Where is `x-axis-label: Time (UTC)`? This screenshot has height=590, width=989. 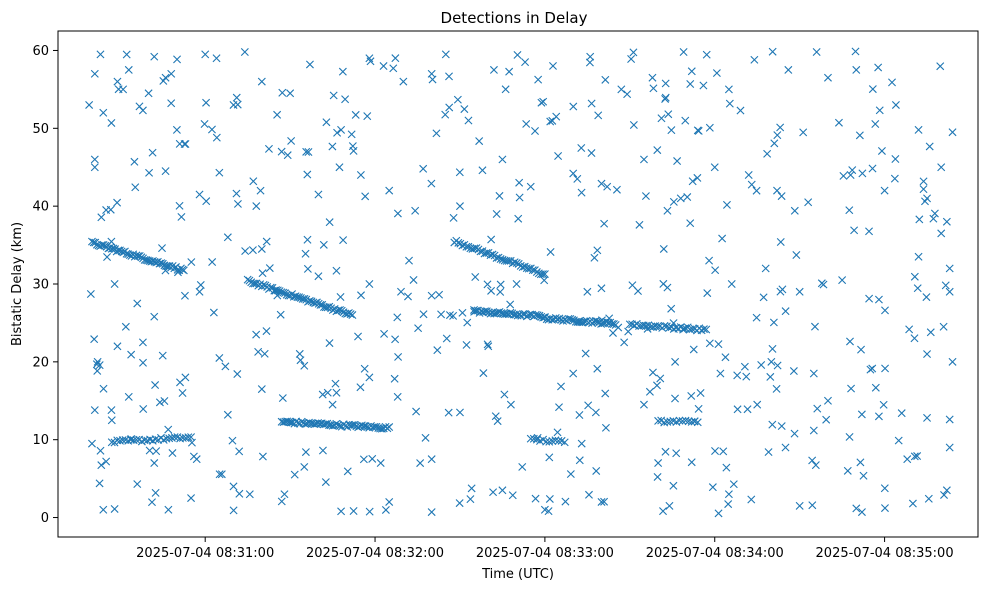
x-axis-label: Time (UTC) is located at coordinates (517, 574).